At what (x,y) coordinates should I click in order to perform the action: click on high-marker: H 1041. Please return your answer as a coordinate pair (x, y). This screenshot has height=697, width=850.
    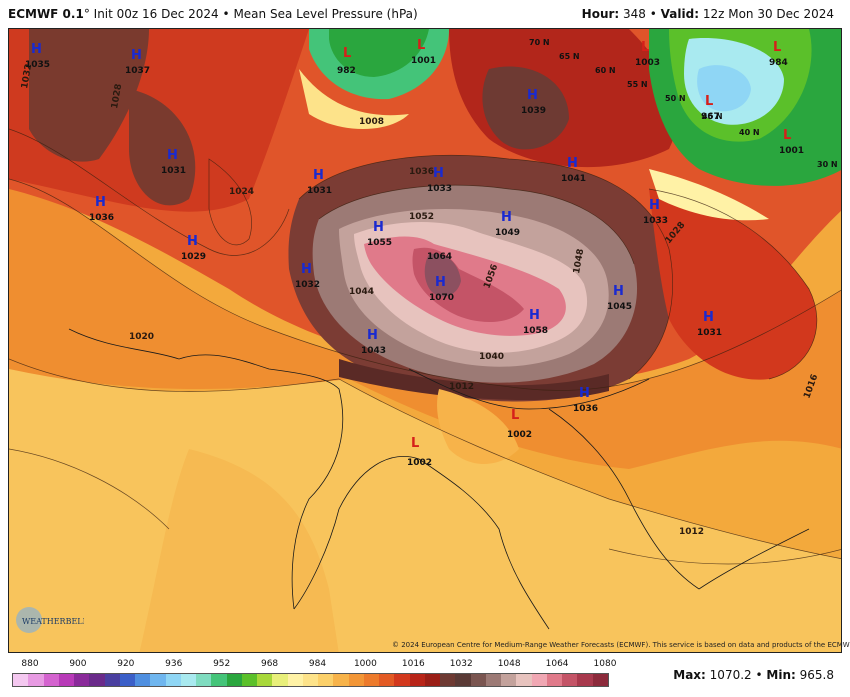
    Looking at the image, I should click on (573, 170).